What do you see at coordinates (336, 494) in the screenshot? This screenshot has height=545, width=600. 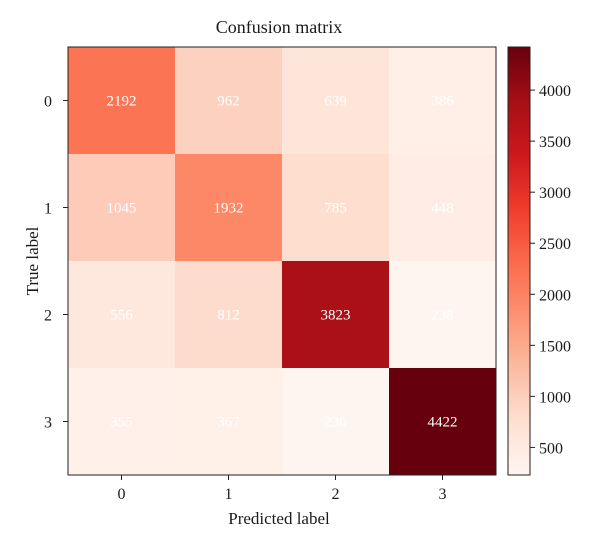 I see `x-tick-label: 2` at bounding box center [336, 494].